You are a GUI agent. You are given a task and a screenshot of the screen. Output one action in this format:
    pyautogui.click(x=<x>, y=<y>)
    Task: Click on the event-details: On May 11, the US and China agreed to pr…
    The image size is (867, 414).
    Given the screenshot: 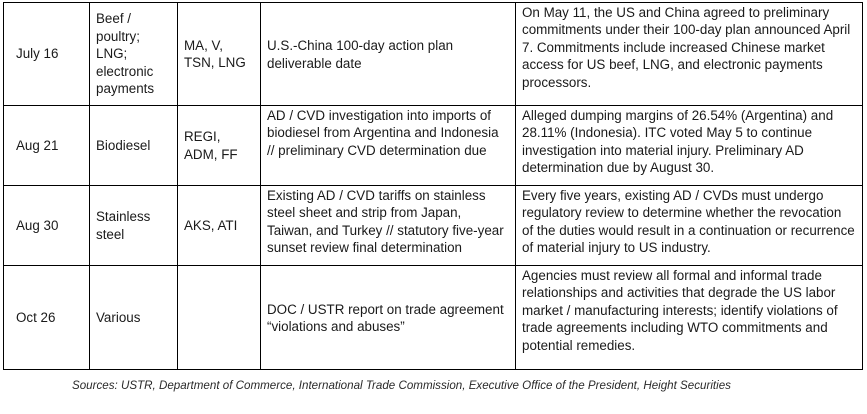 What is the action you would take?
    pyautogui.click(x=689, y=54)
    